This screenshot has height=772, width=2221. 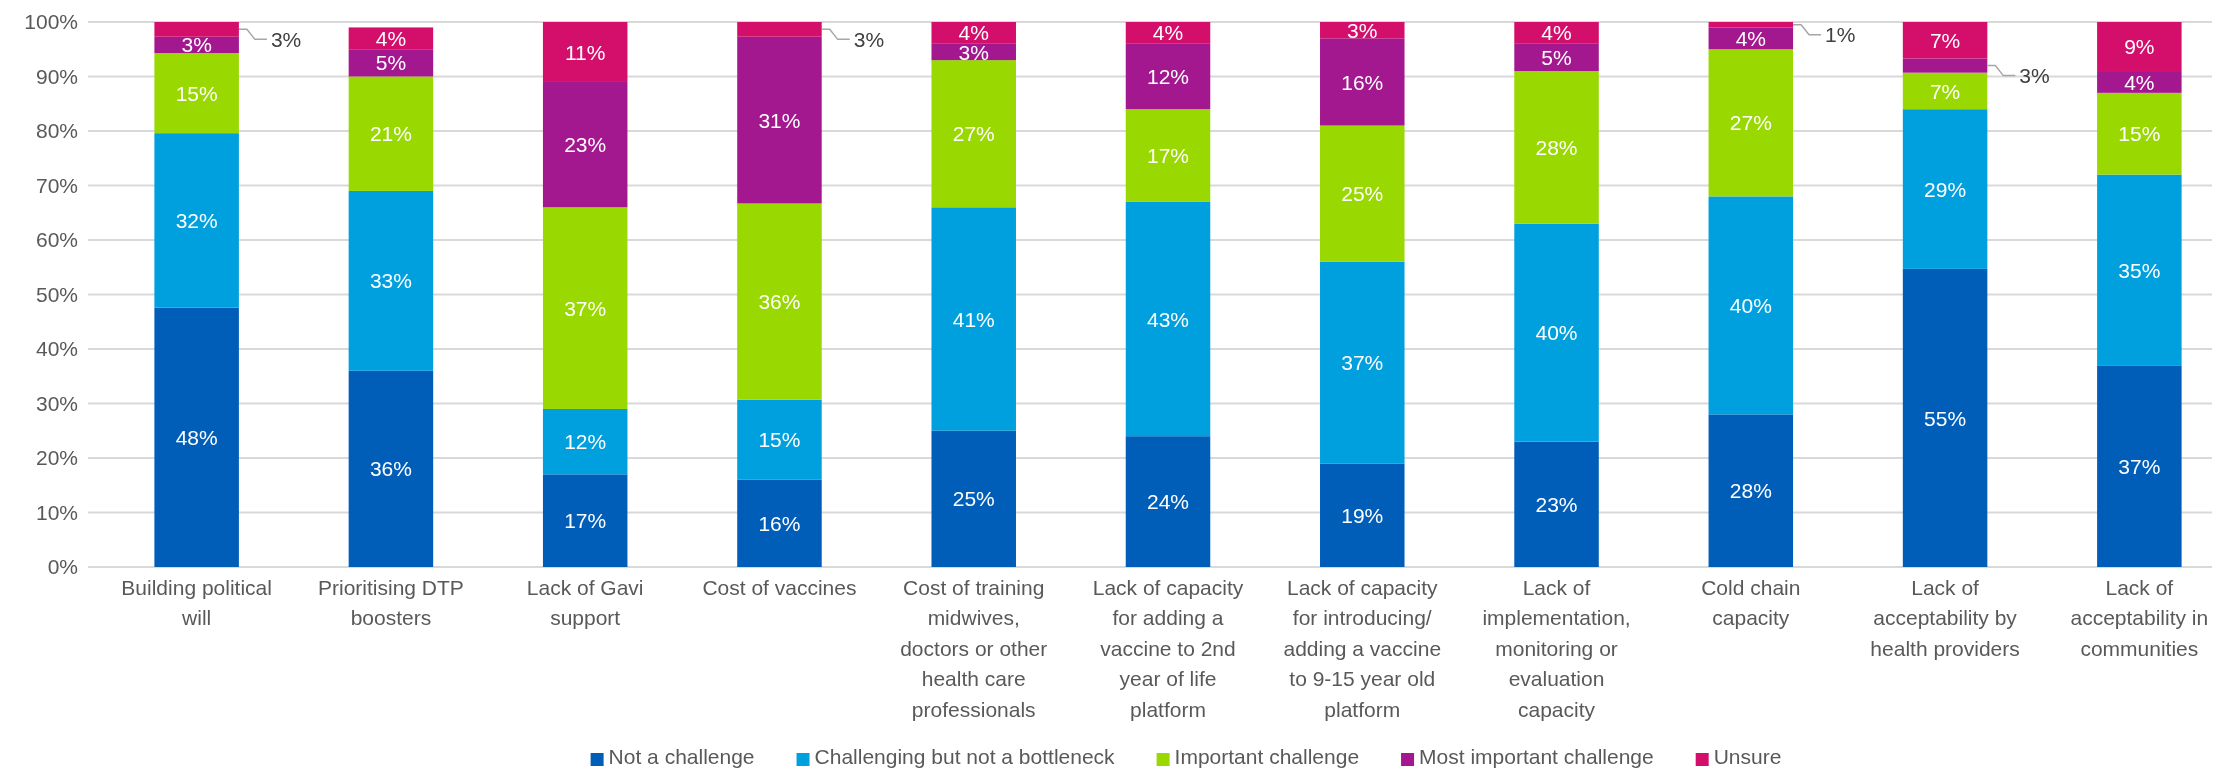 What do you see at coordinates (1267, 756) in the screenshot?
I see `legend-label: Important challenge` at bounding box center [1267, 756].